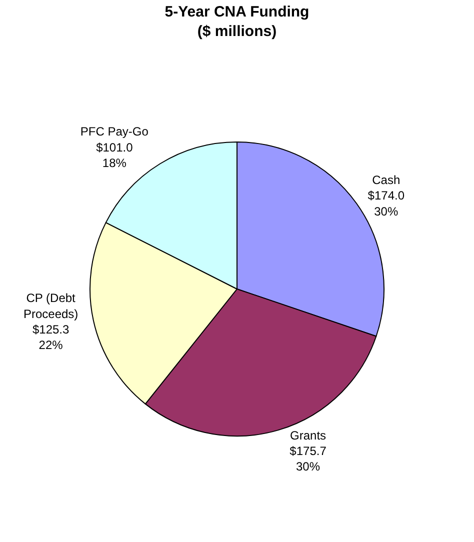  I want to click on slice-label: Grants, so click(308, 435).